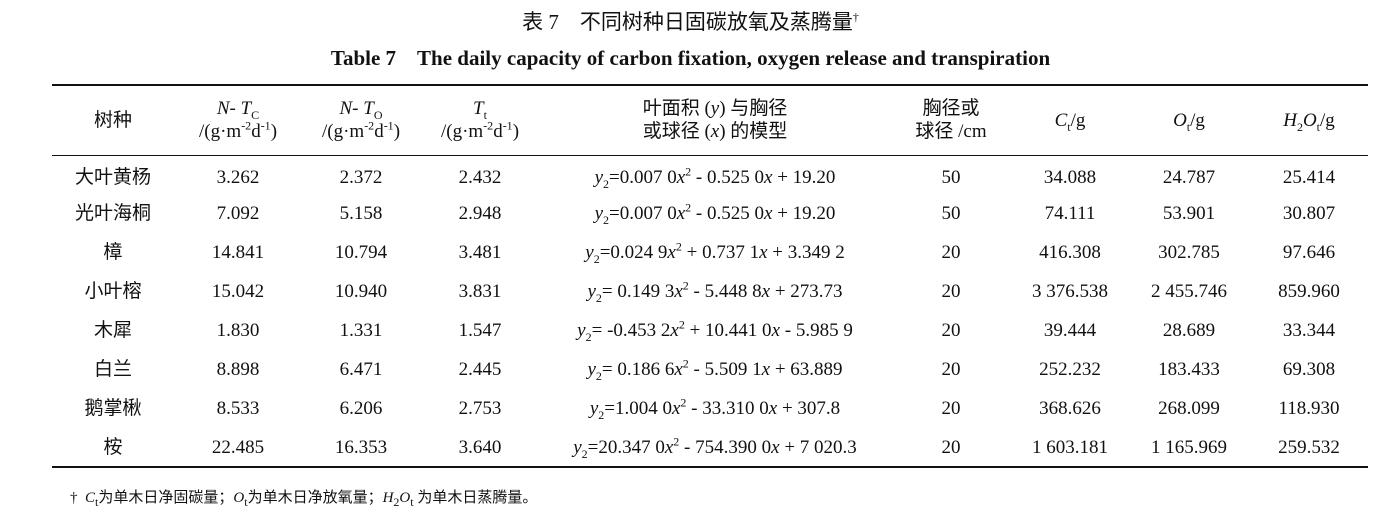 The width and height of the screenshot is (1381, 521). What do you see at coordinates (720, 252) in the screenshot?
I see `formula-part: + 0.737 1` at bounding box center [720, 252].